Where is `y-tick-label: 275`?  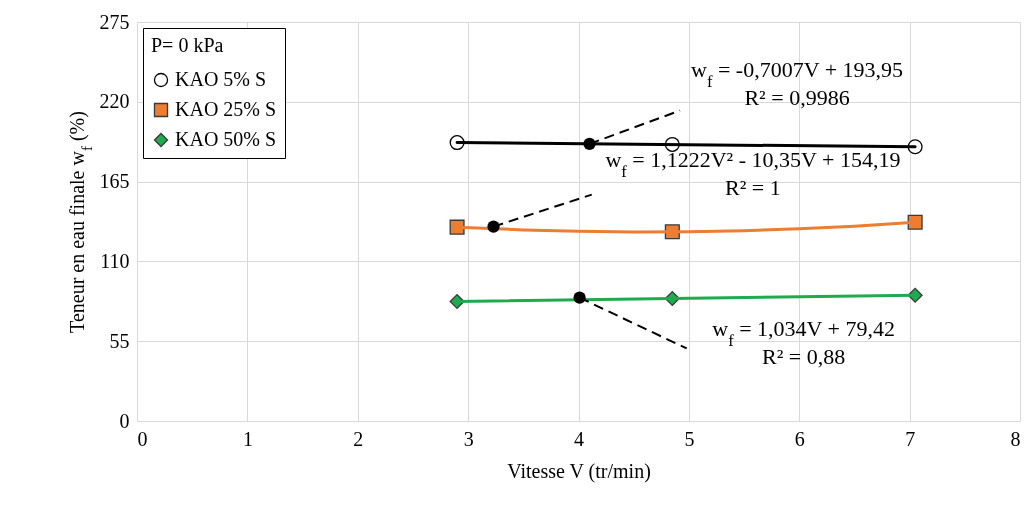
y-tick-label: 275 is located at coordinates (114, 21).